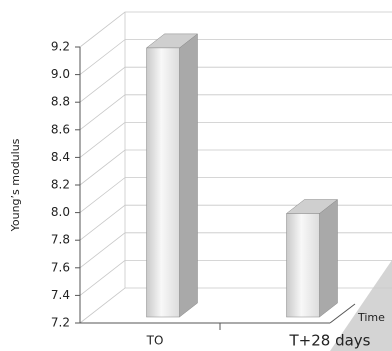 This screenshot has width=392, height=351. Describe the element at coordinates (60, 212) in the screenshot. I see `y-tick-label: 8.0` at that location.